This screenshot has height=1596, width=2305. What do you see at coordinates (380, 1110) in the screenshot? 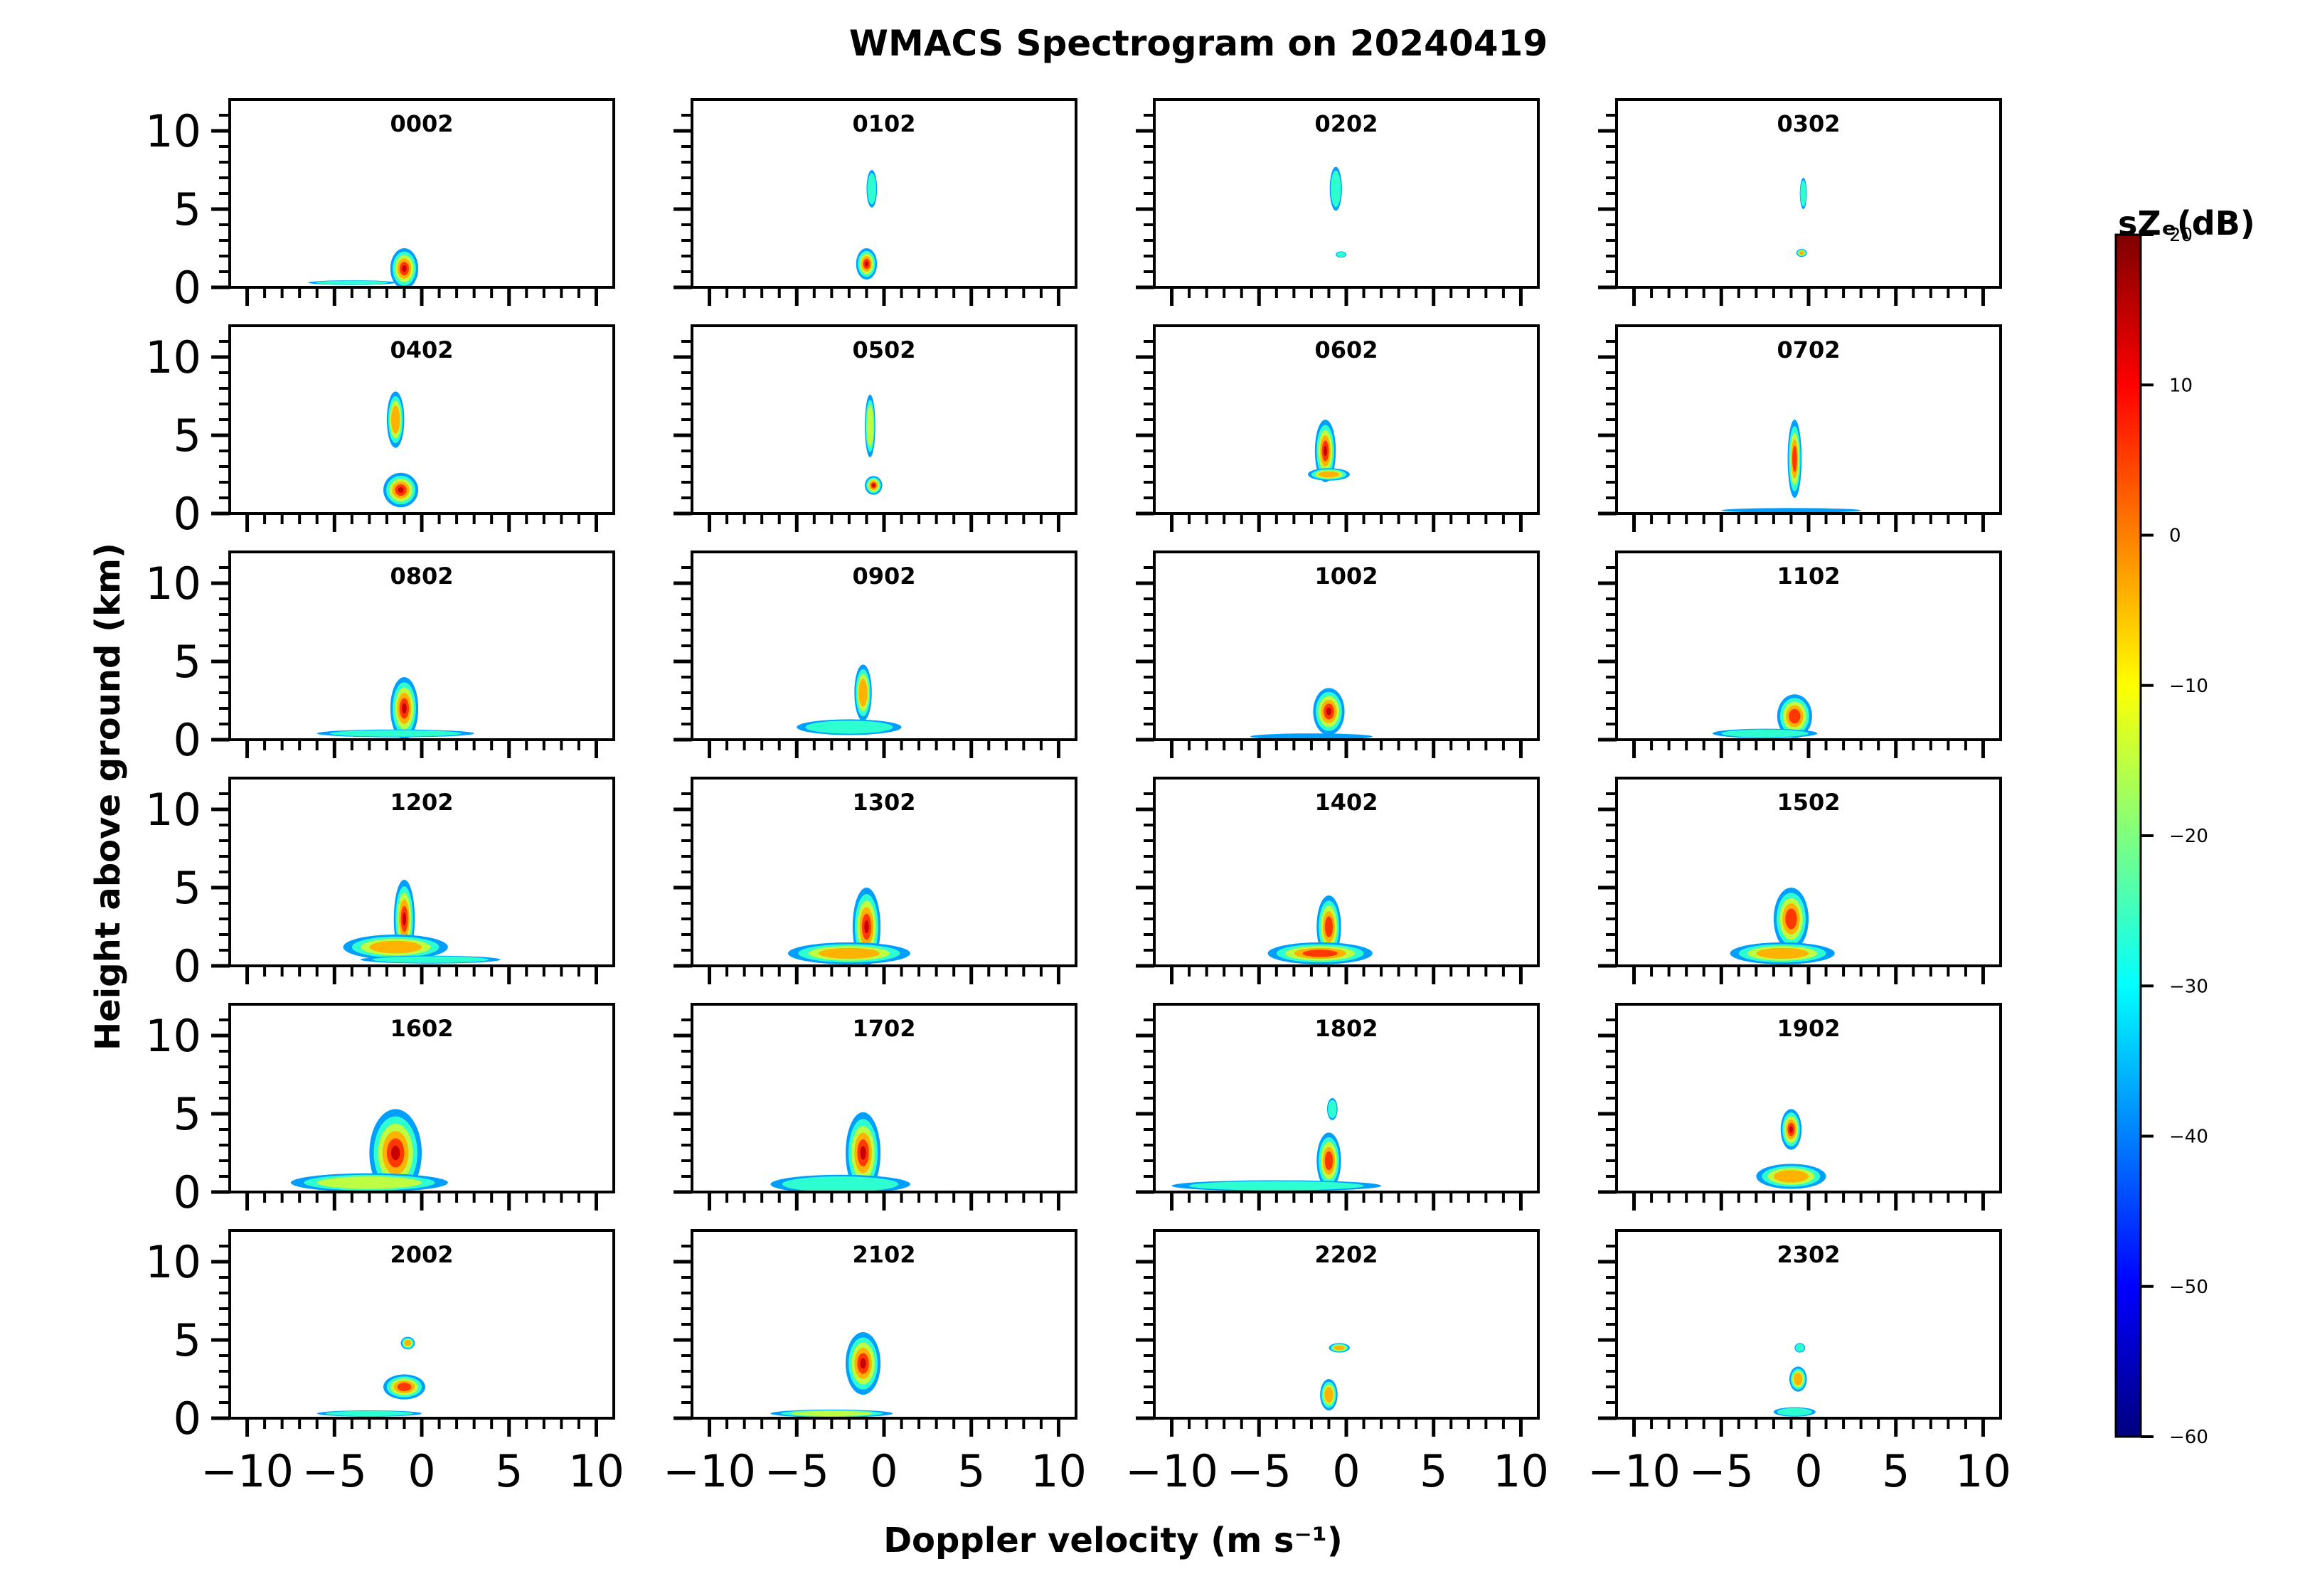
I see `panel-1602: 1602 0 5 10` at bounding box center [380, 1110].